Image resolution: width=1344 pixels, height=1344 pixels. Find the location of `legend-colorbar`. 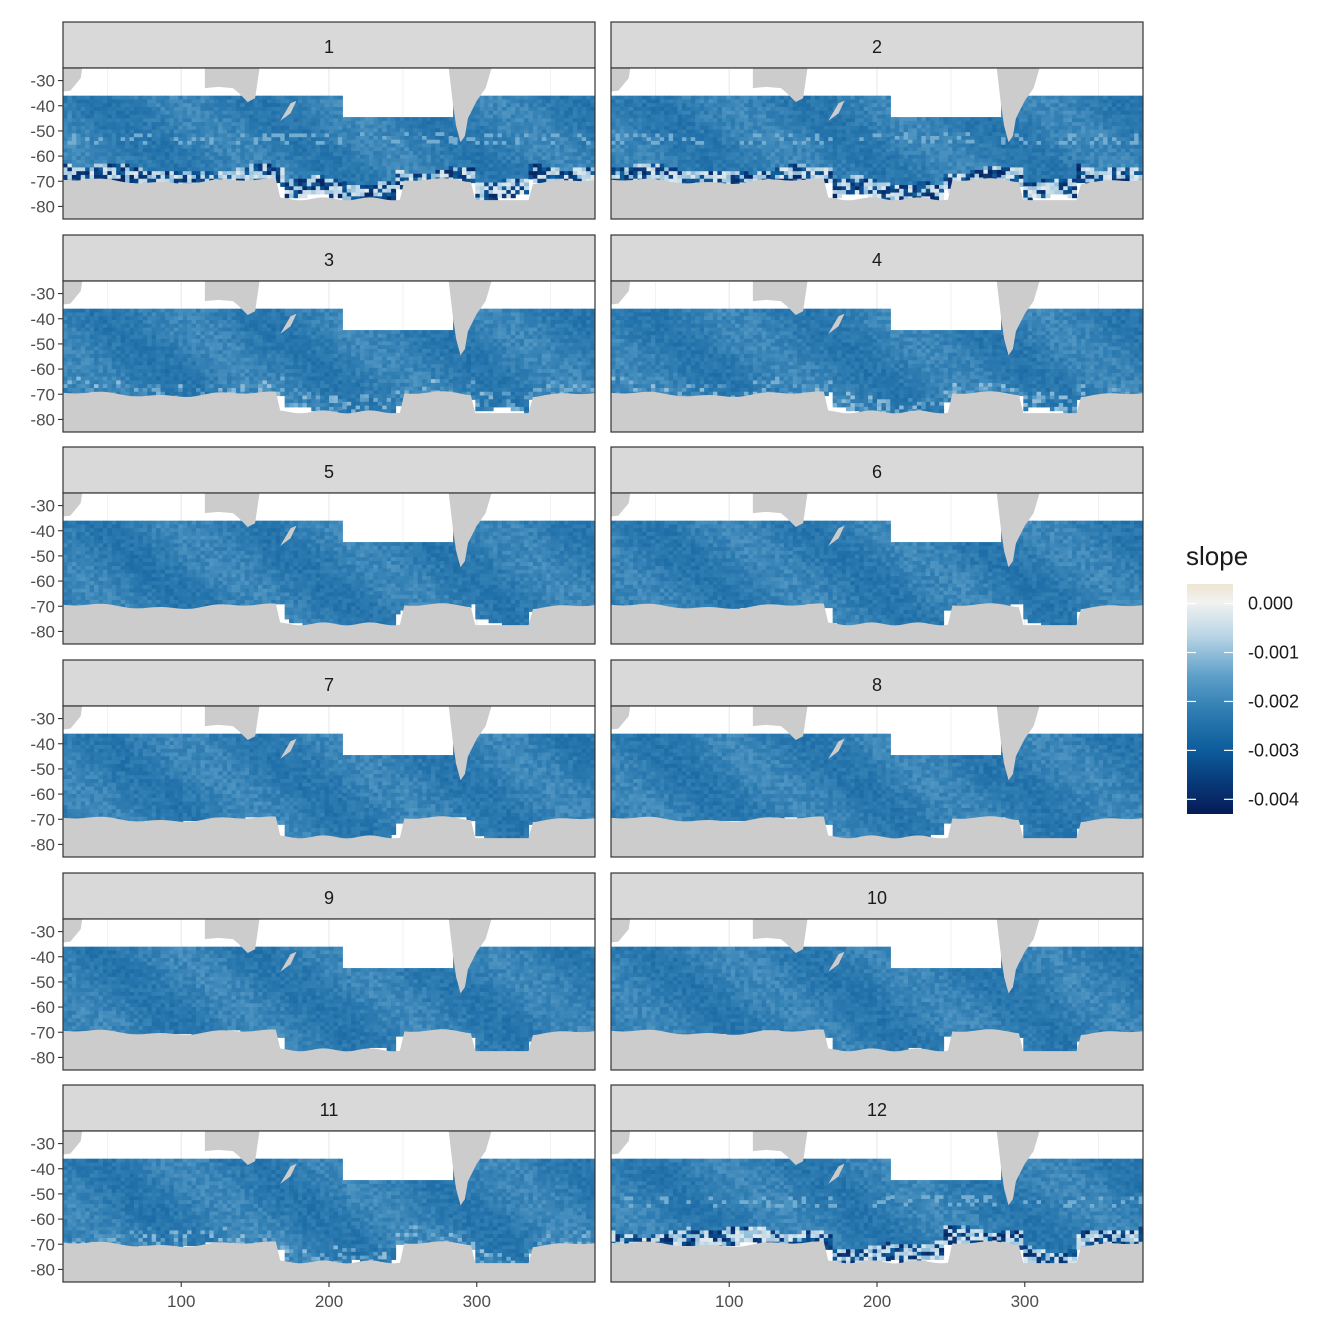

legend-colorbar is located at coordinates (1210, 699).